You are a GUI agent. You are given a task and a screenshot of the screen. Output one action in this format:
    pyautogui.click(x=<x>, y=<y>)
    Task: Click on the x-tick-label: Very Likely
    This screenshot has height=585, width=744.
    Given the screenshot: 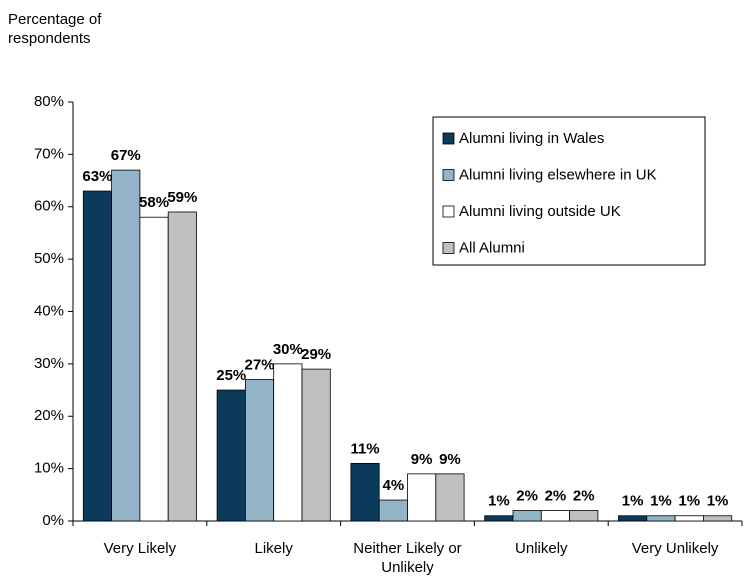 What is the action you would take?
    pyautogui.click(x=140, y=548)
    